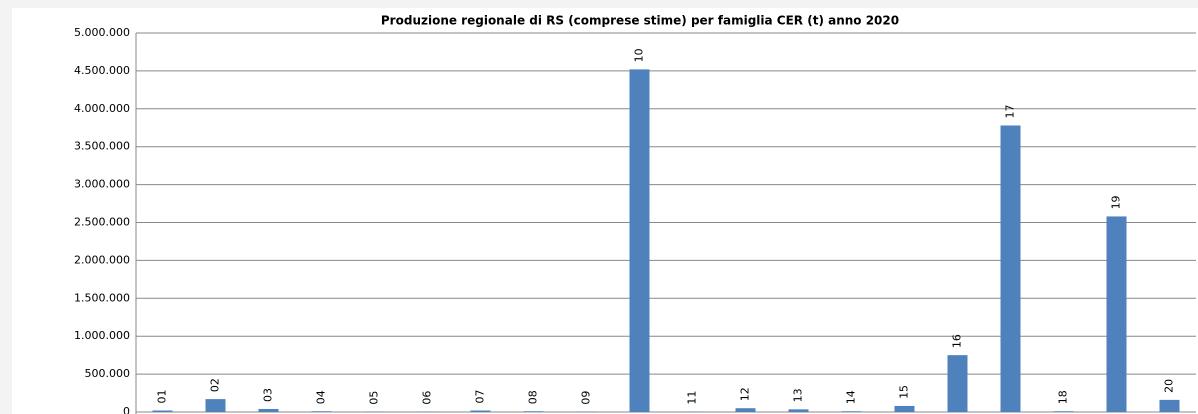  I want to click on y-tick-label: 1.500.000, so click(102, 297).